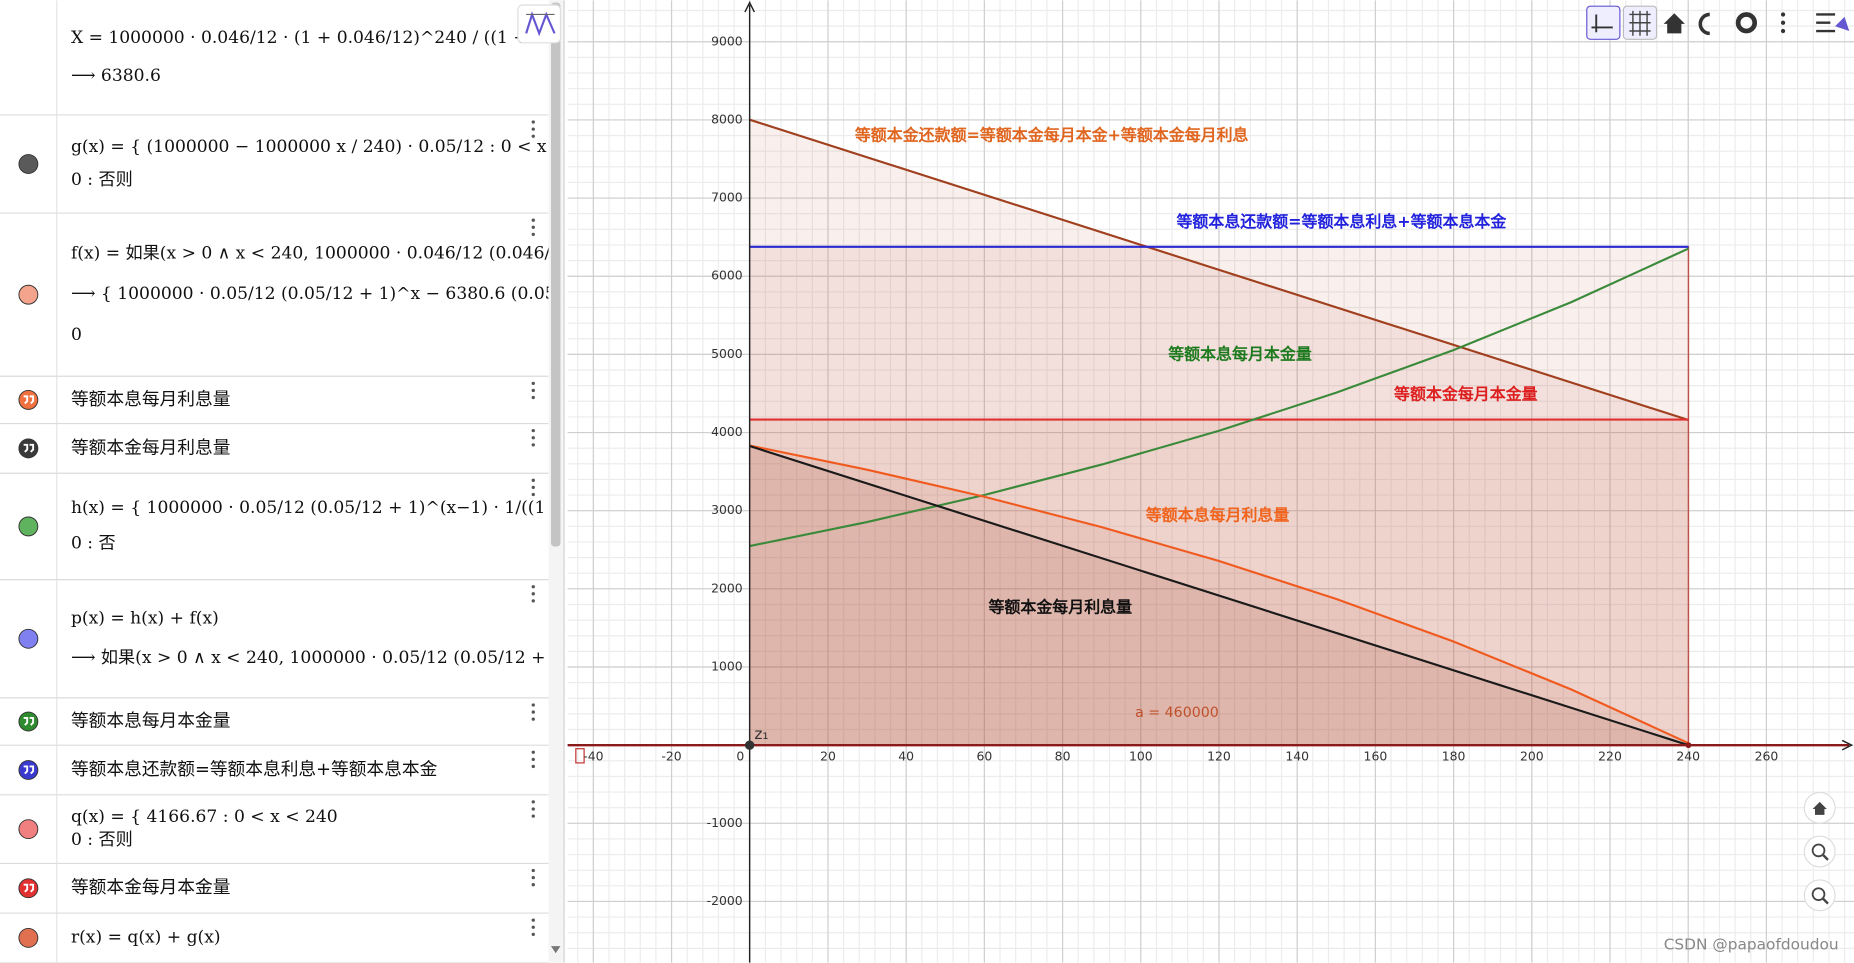  Describe the element at coordinates (749, 745) in the screenshot. I see `point-origin` at that location.